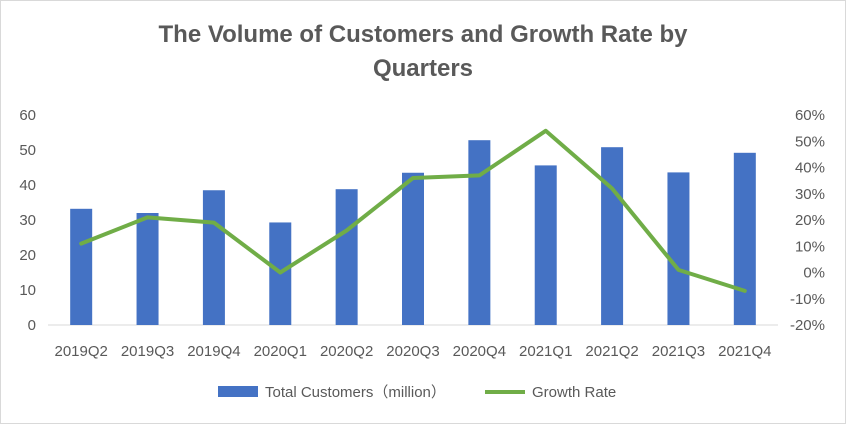 This screenshot has width=846, height=424. What do you see at coordinates (346, 257) in the screenshot?
I see `bar-2020Q2` at bounding box center [346, 257].